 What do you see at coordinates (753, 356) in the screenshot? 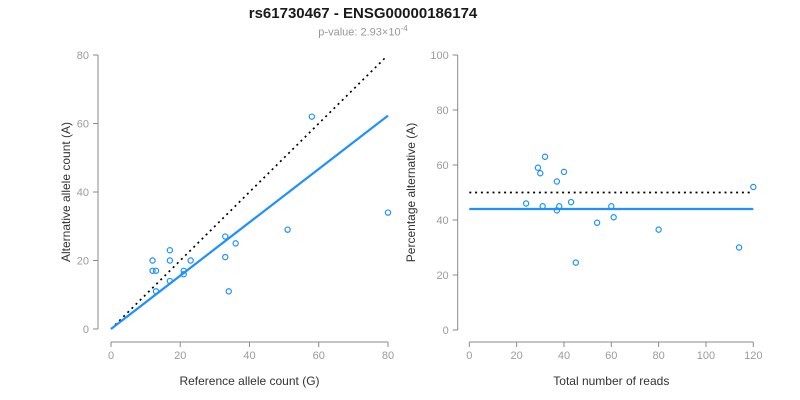
I see `x-tick-label: 120` at bounding box center [753, 356].